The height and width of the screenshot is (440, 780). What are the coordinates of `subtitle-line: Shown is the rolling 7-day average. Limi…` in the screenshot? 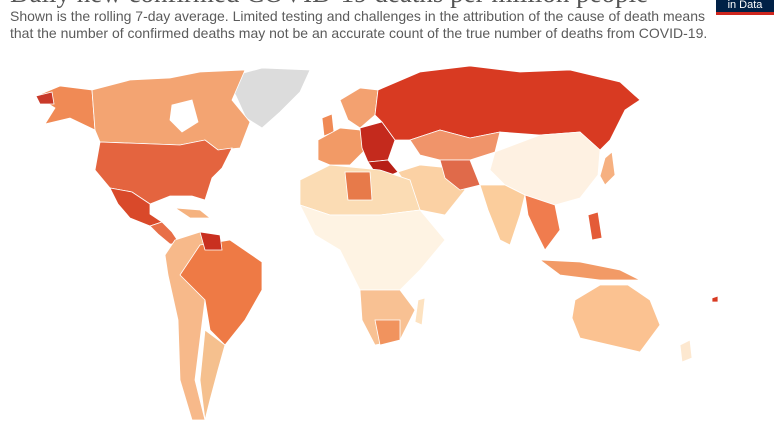 It's located at (357, 16).